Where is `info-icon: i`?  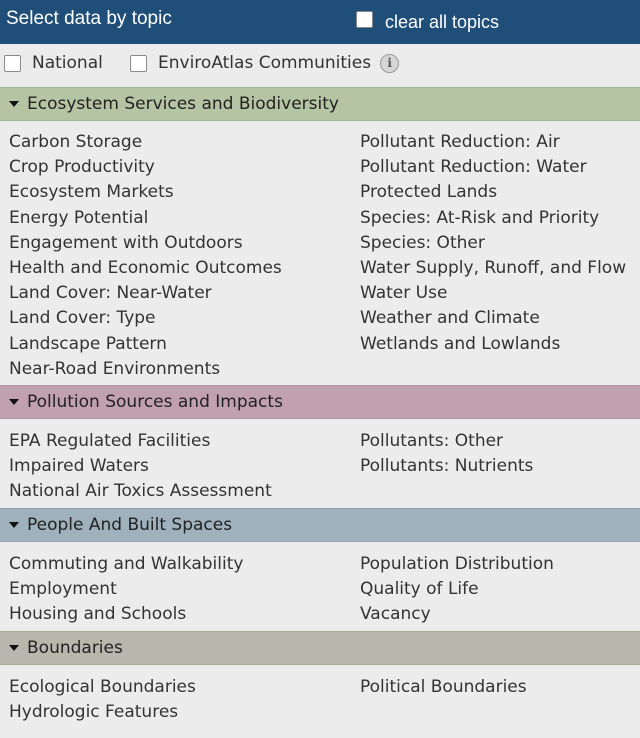
info-icon: i is located at coordinates (390, 63).